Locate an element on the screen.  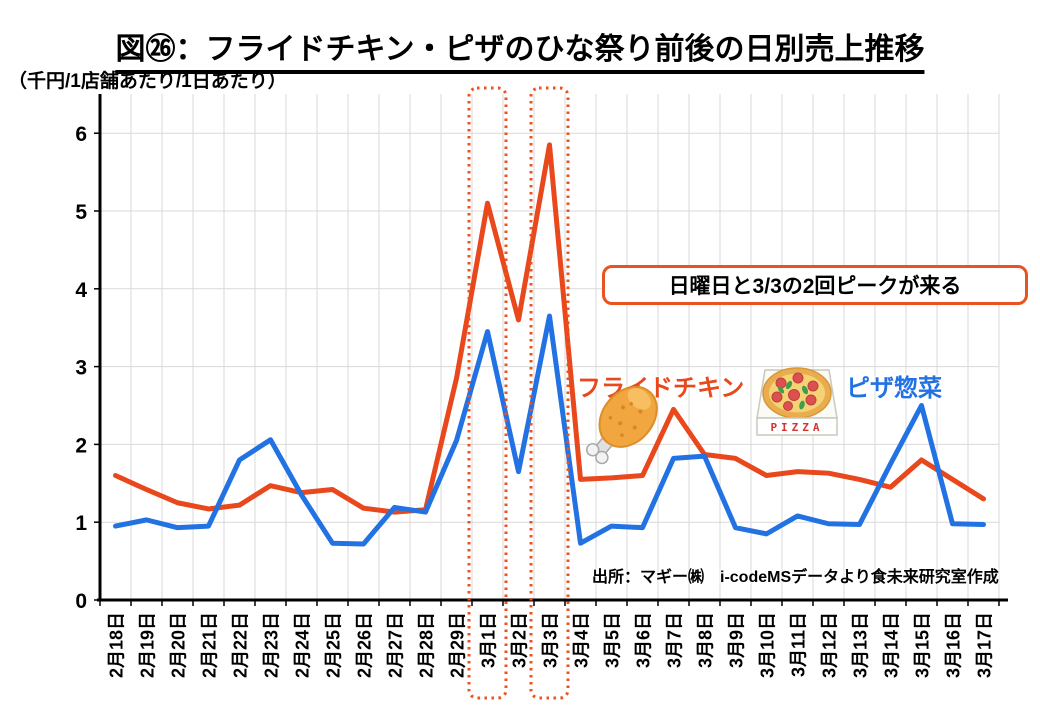
x-tick-label: 2月19日 is located at coordinates (148, 645).